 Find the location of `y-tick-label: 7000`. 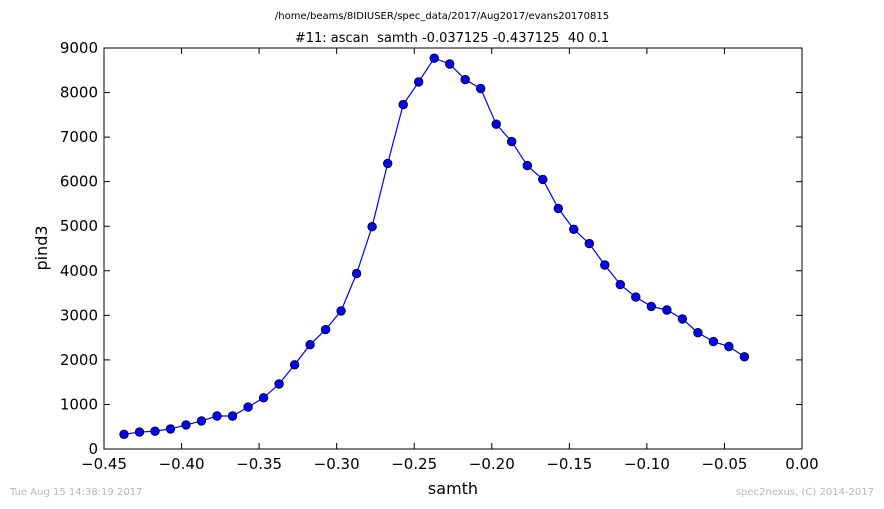

y-tick-label: 7000 is located at coordinates (79, 137).